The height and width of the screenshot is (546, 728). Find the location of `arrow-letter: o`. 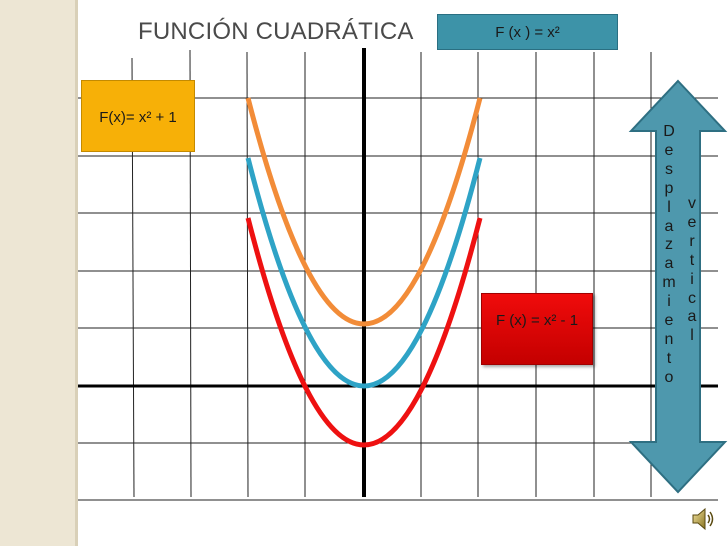

arrow-letter: o is located at coordinates (669, 377).